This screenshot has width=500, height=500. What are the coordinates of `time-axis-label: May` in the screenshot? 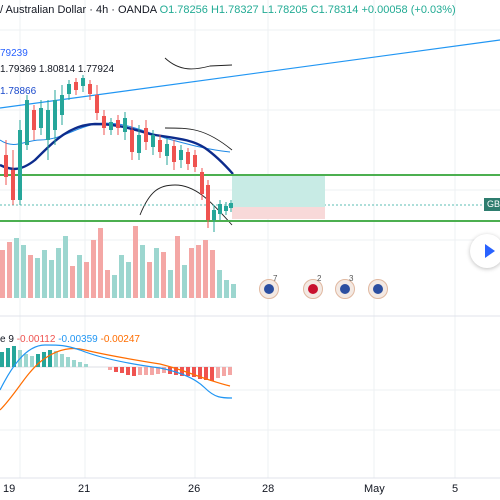 It's located at (374, 489).